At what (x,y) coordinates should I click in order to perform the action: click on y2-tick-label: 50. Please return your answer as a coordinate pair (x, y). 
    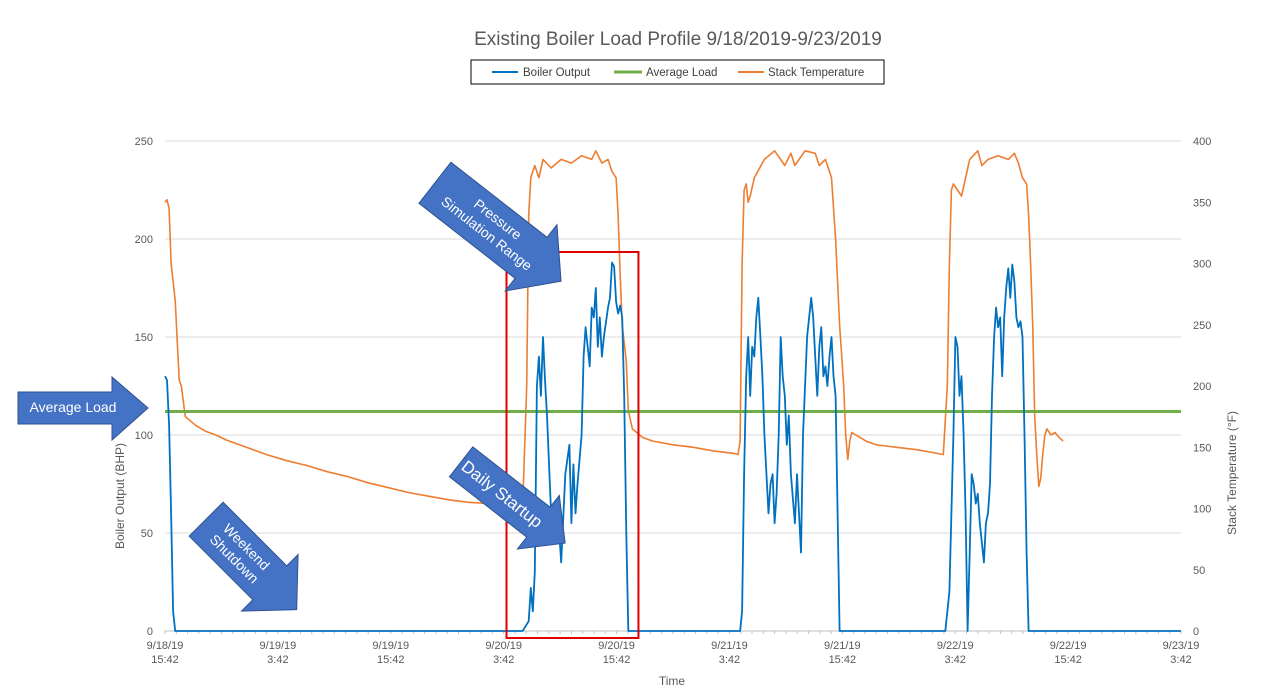
    Looking at the image, I should click on (1199, 571).